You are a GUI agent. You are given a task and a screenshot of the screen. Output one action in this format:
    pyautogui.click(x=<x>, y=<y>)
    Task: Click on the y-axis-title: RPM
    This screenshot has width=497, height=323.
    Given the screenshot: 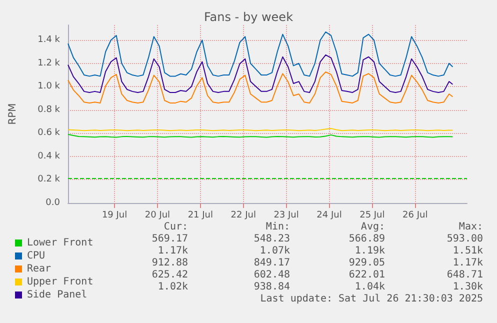 What is the action you would take?
    pyautogui.click(x=13, y=114)
    